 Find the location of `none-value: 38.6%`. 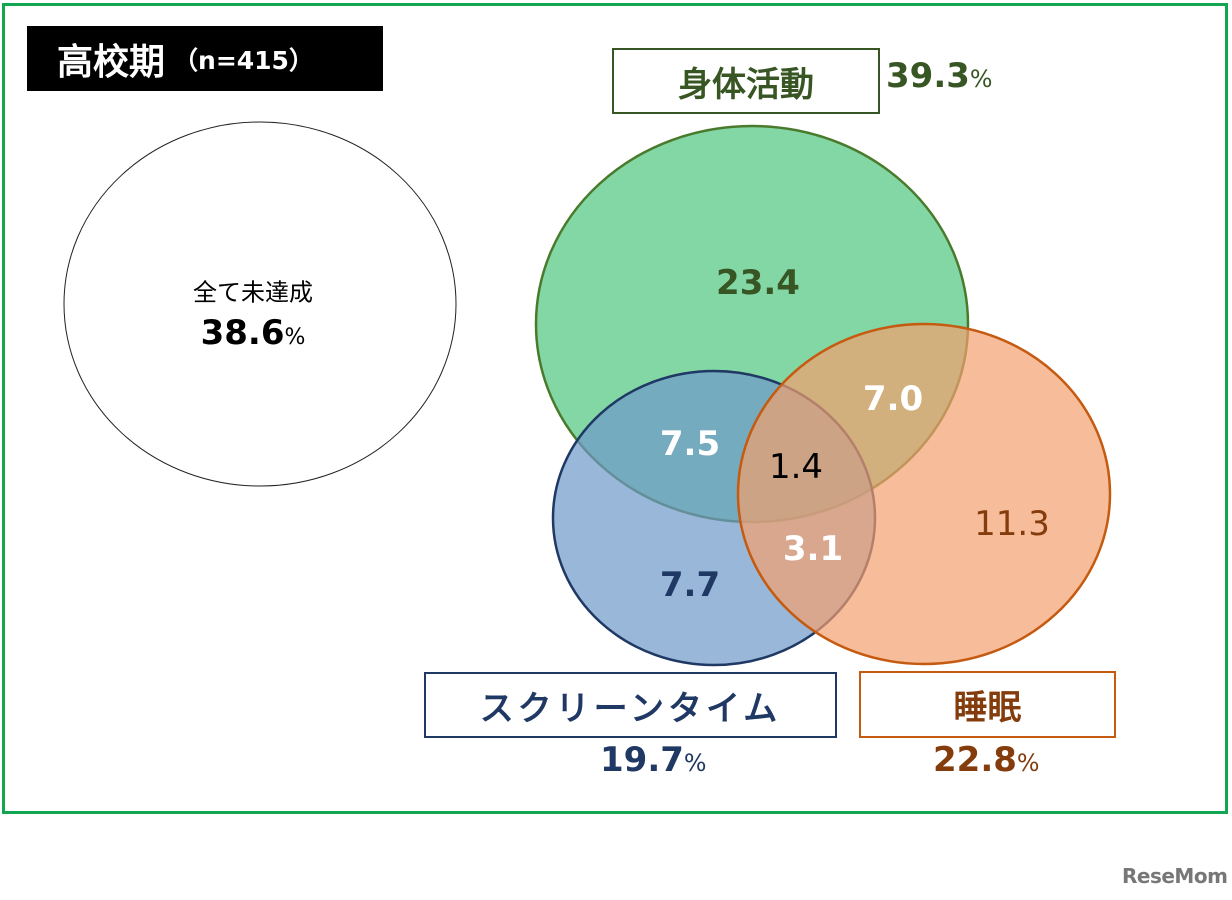

none-value: 38.6% is located at coordinates (253, 333).